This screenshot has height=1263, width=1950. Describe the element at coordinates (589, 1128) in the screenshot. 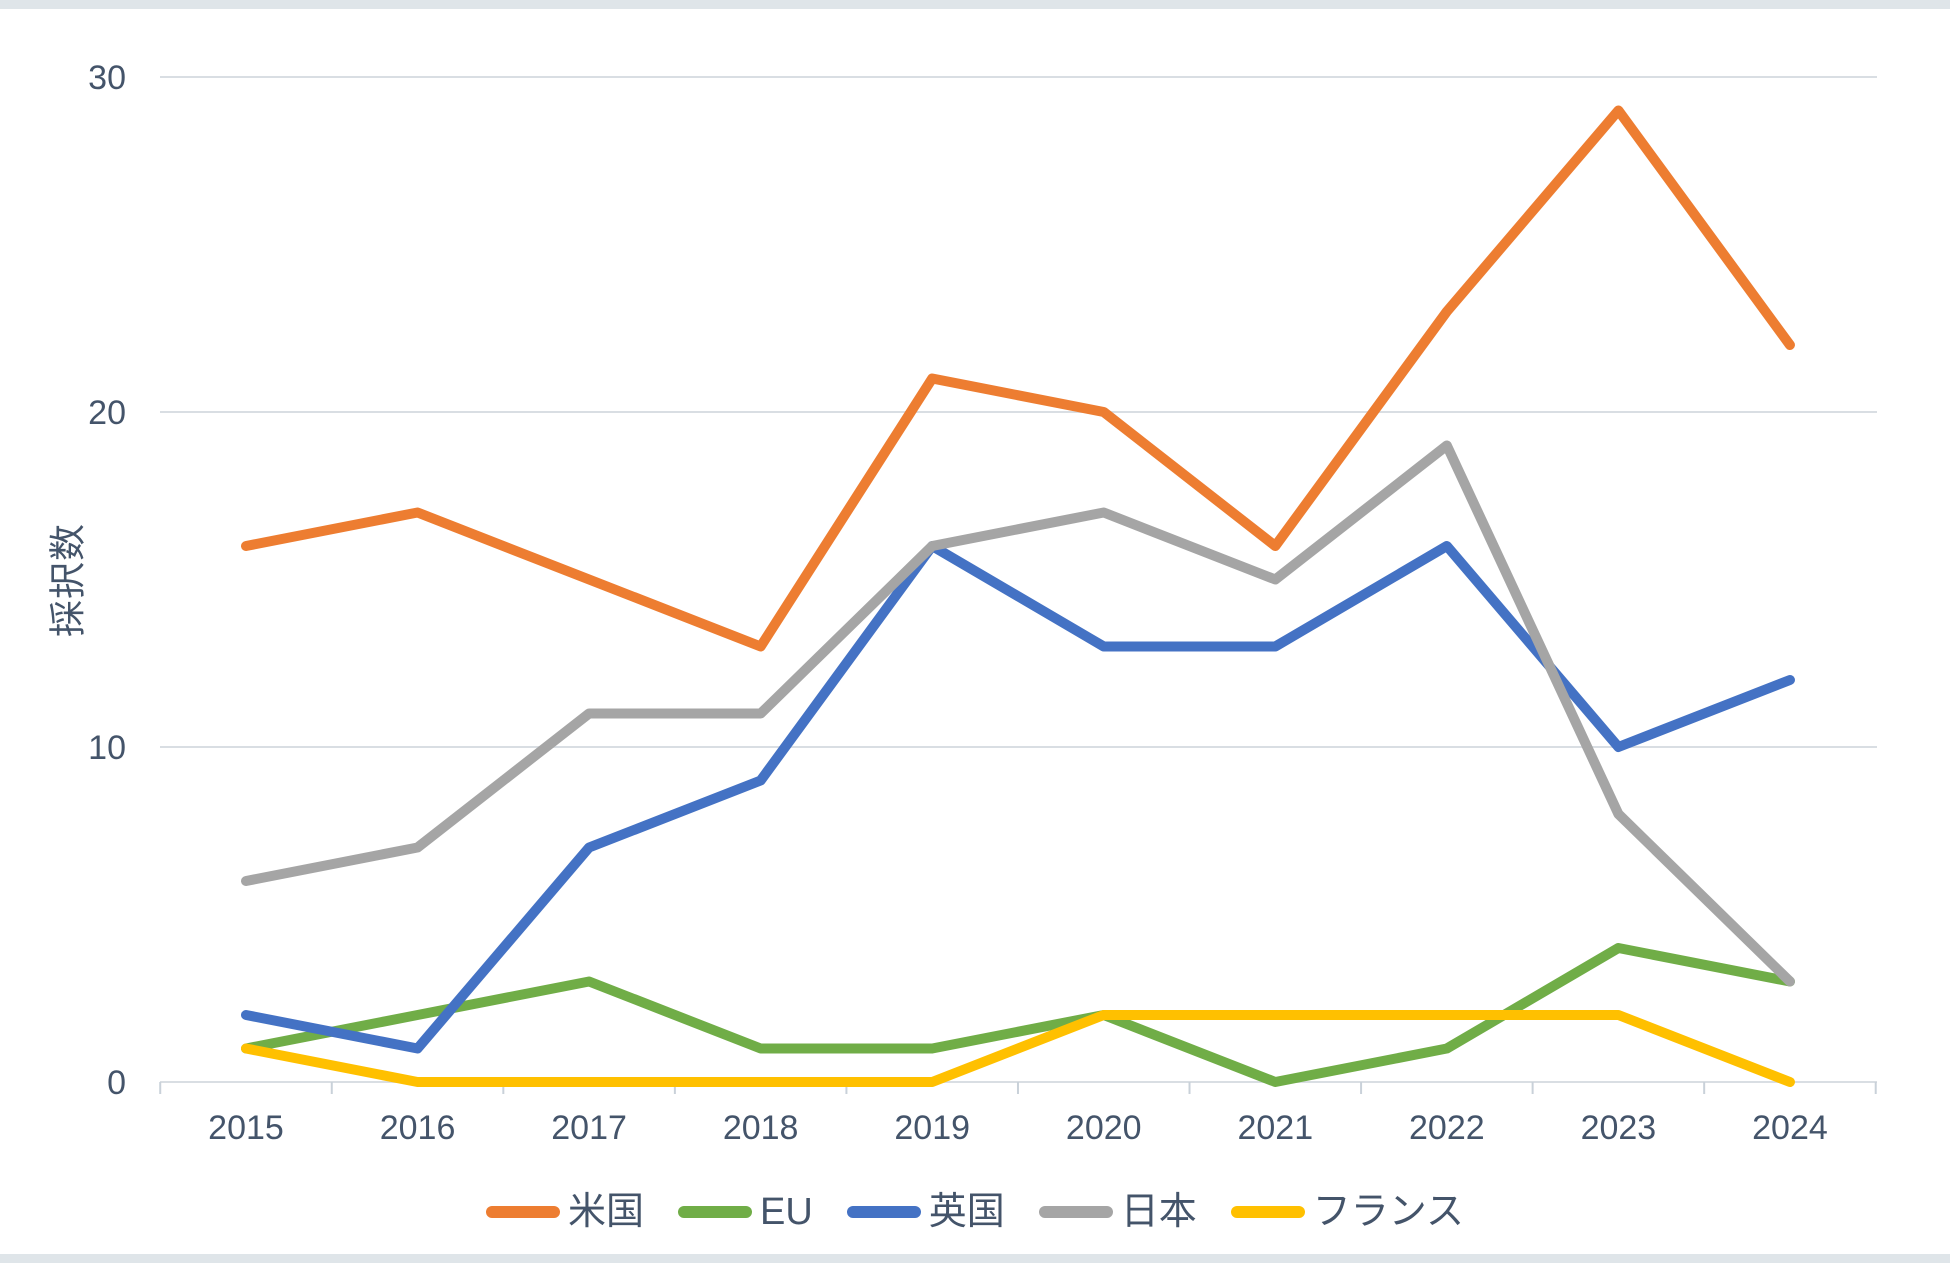

I see `x-tick-label-2017: 2017` at that location.